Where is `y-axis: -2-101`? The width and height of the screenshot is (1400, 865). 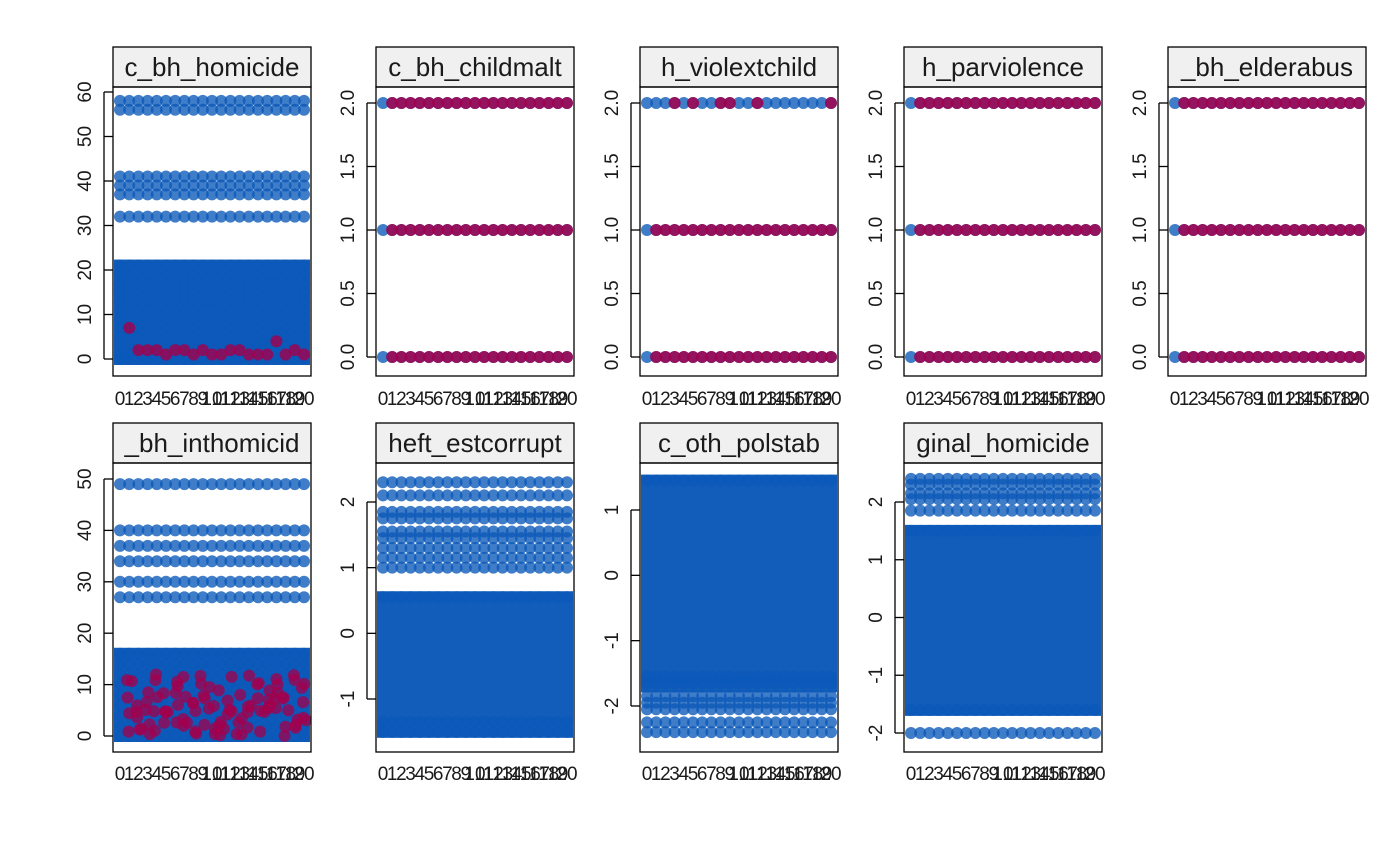
y-axis: -2-101 is located at coordinates (621, 609).